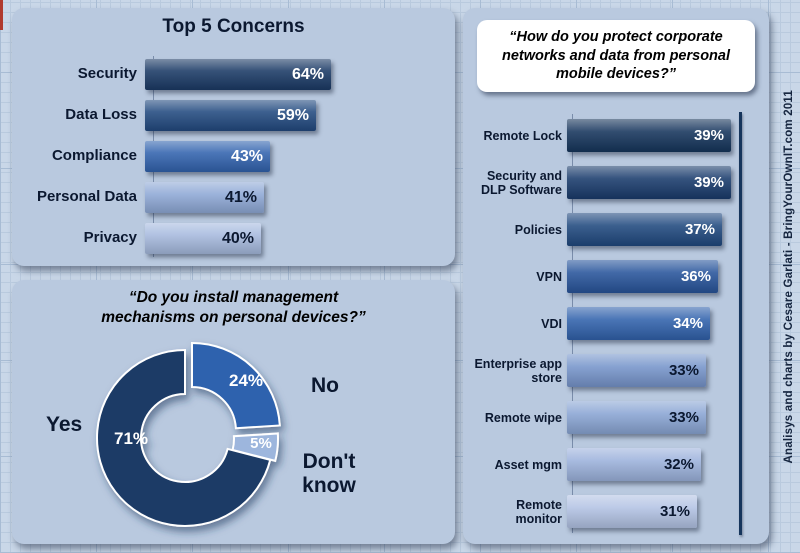 The height and width of the screenshot is (553, 800). I want to click on category-label: VPN, so click(549, 276).